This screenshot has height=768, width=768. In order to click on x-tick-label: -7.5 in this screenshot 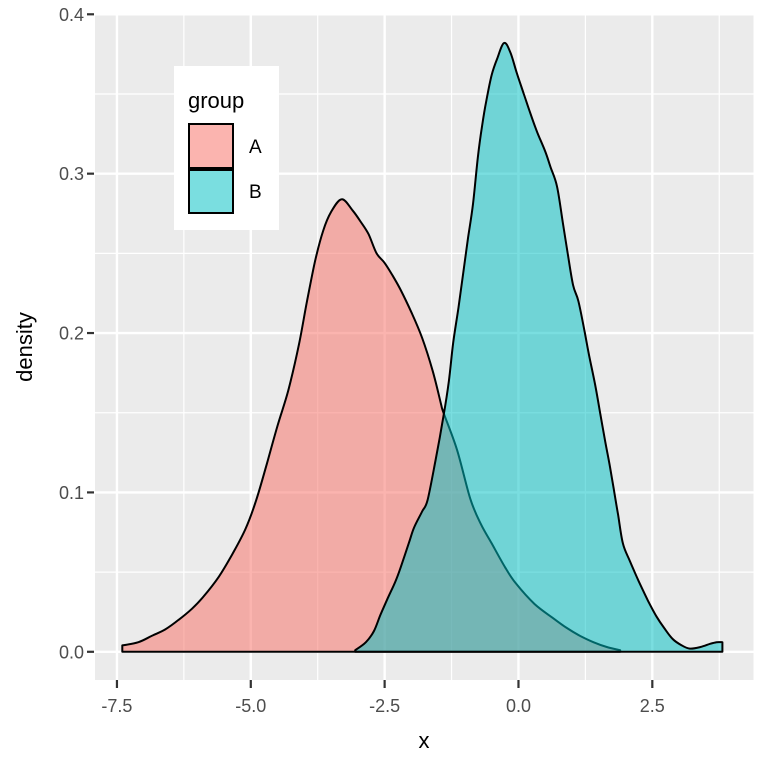, I will do `click(116, 706)`.